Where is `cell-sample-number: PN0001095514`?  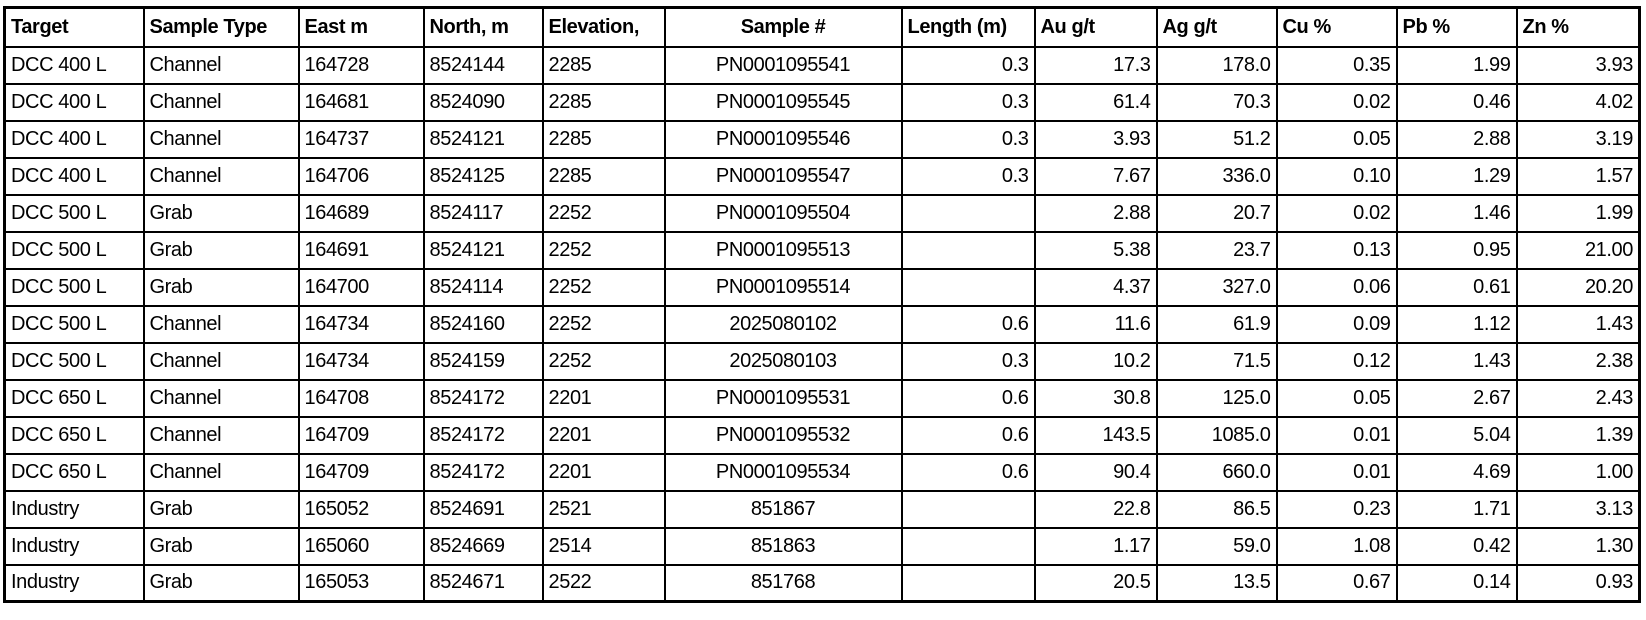 cell-sample-number: PN0001095514 is located at coordinates (783, 287).